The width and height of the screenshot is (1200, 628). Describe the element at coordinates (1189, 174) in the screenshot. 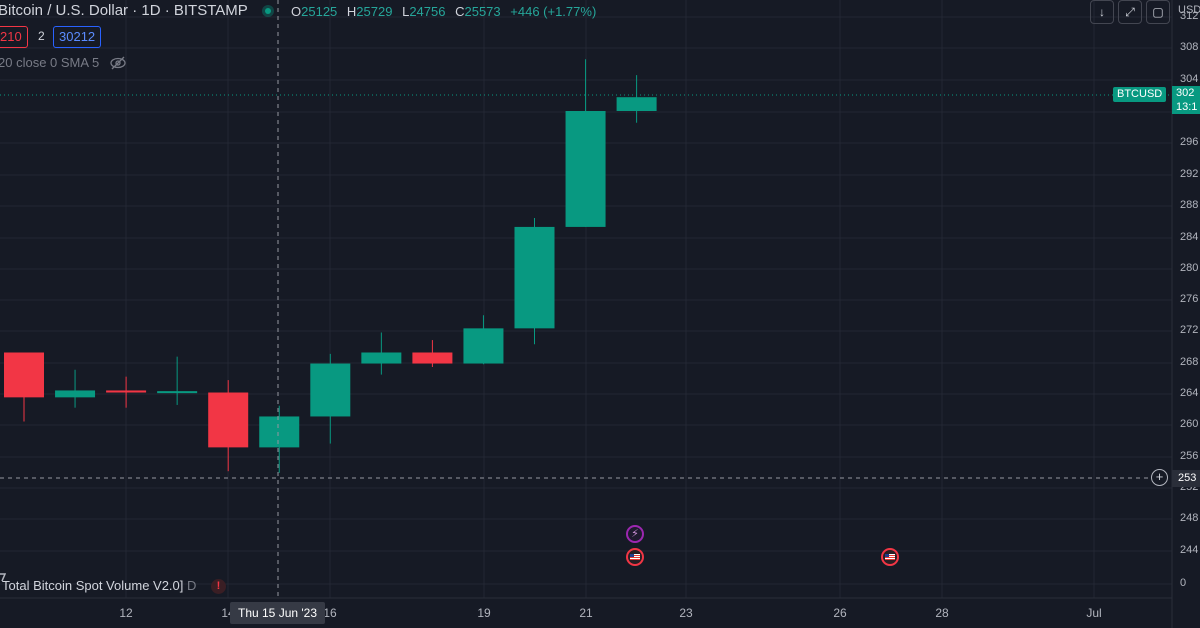

I see `price-tick-label: 292` at that location.